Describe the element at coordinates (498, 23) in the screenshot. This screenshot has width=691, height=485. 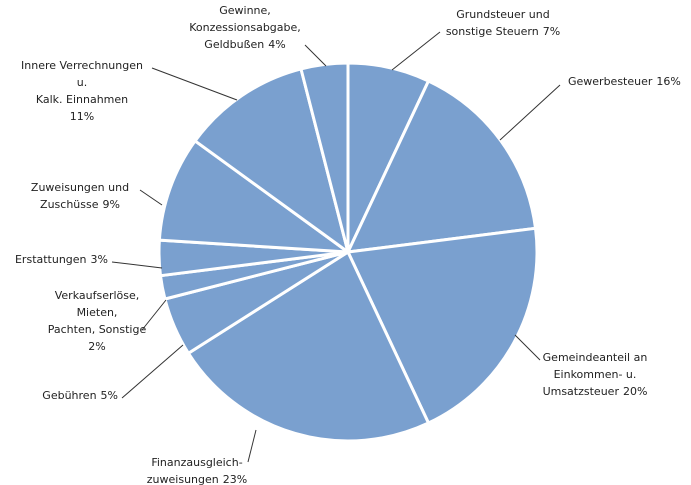
I see `slice-label: Grundsteuer und sonstige Steuern` at that location.